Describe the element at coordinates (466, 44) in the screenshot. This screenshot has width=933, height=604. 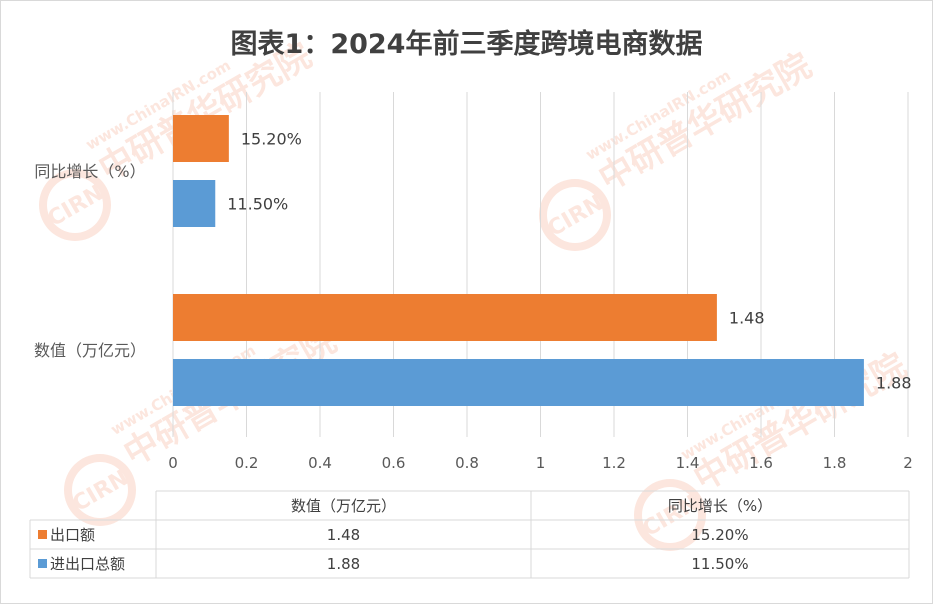
I see `chart-title: 图表1：2024年前三季度跨境电商数据` at that location.